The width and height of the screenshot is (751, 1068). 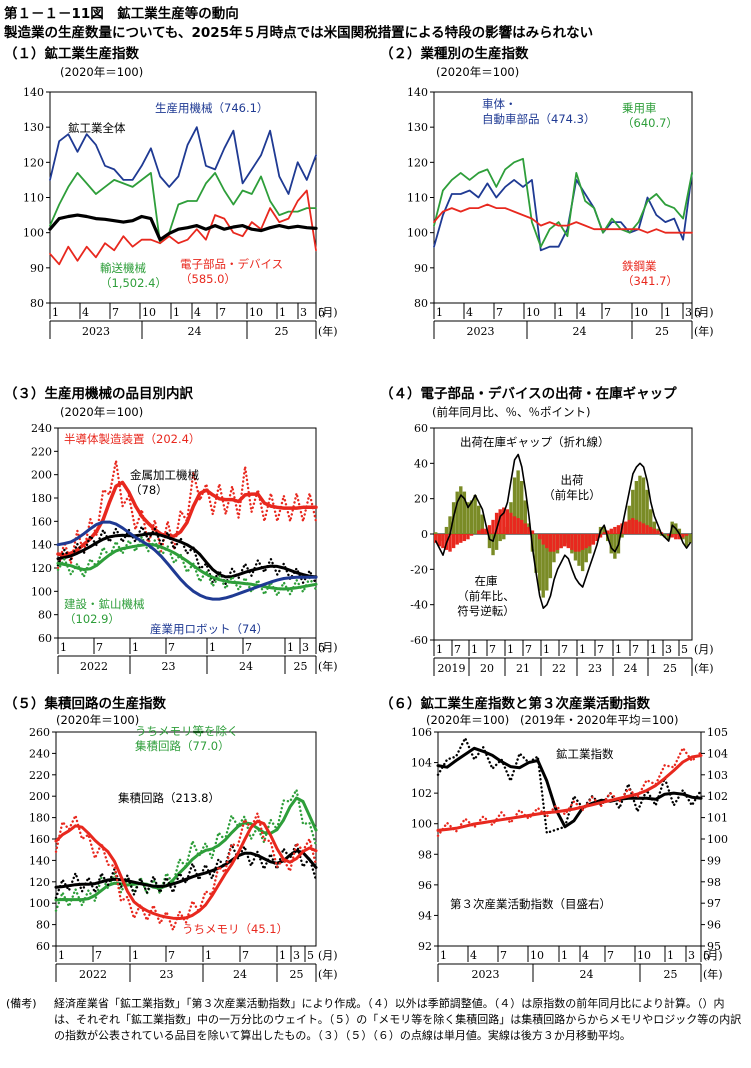 I want to click on unit-note: (前年同月比、％、％ポイント), so click(x=511, y=412).